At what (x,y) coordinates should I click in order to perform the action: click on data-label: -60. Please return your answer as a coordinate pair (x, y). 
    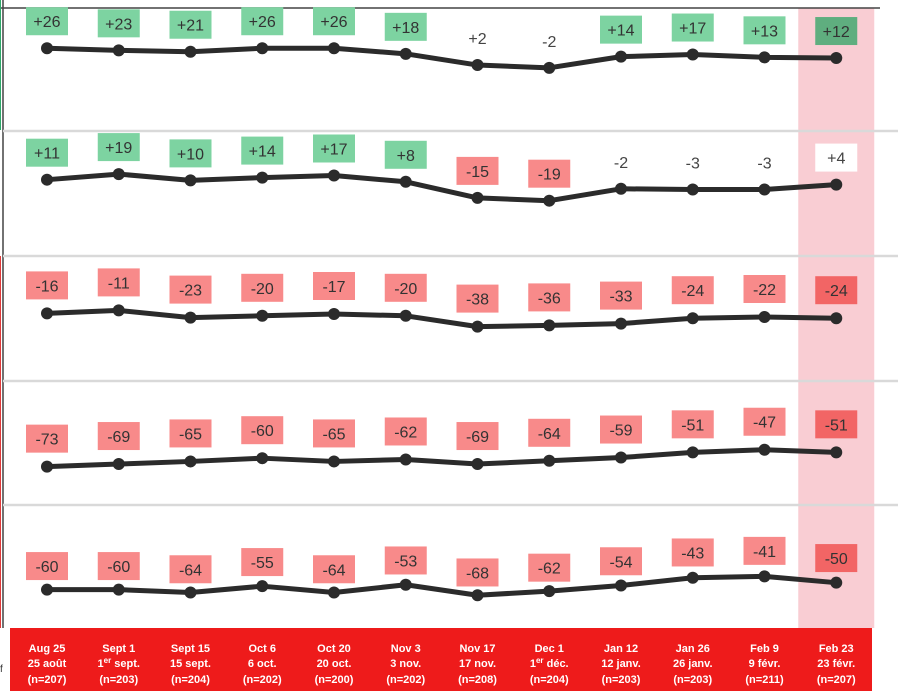
    Looking at the image, I should click on (46, 567).